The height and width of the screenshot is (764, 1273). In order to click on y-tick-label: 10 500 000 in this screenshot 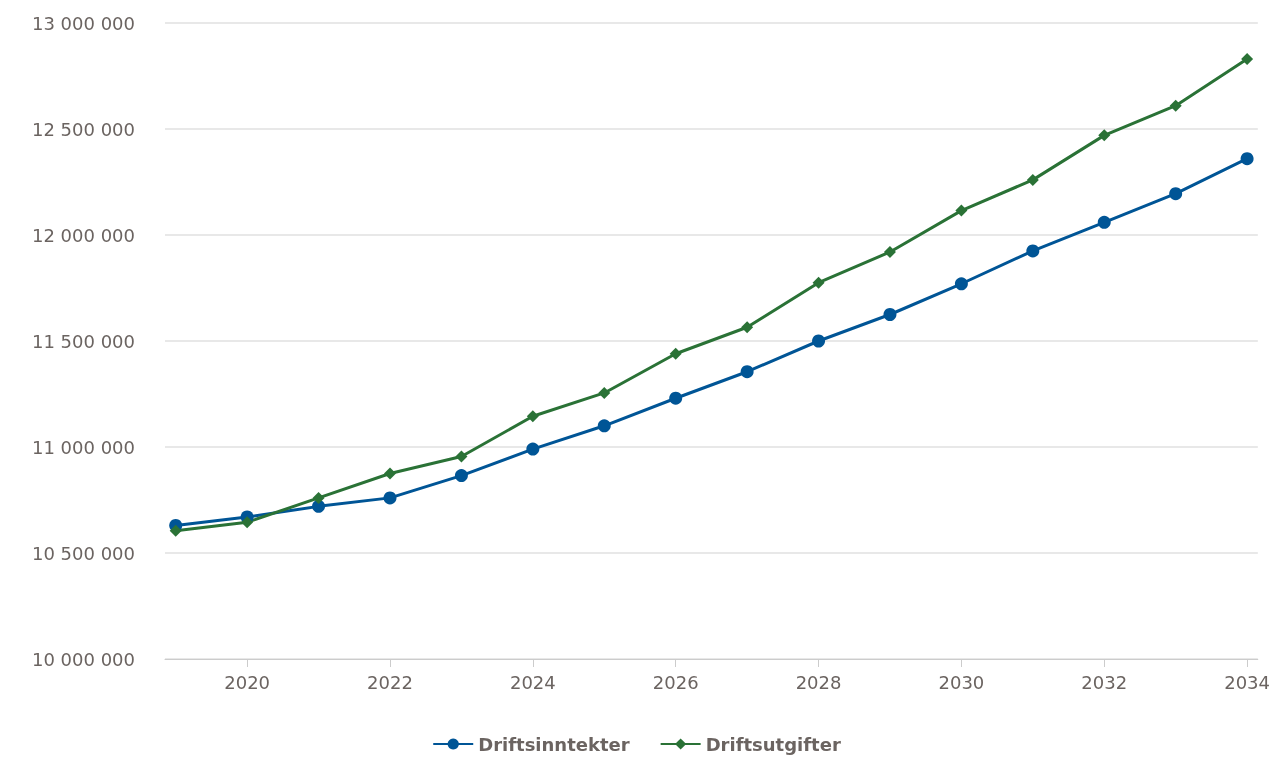, I will do `click(83, 553)`.